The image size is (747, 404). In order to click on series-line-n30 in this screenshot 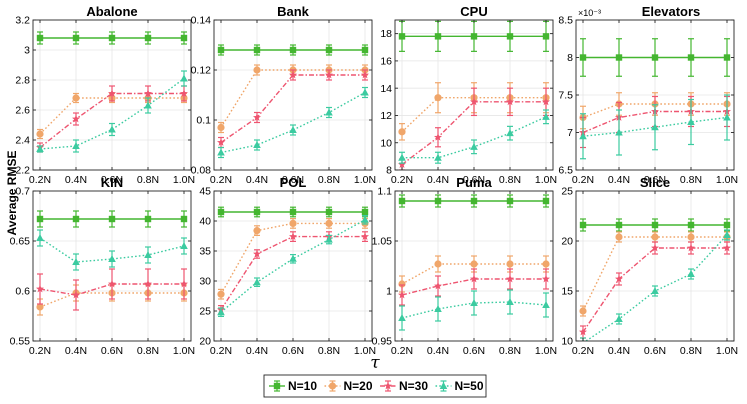, I will do `click(292, 109)`.